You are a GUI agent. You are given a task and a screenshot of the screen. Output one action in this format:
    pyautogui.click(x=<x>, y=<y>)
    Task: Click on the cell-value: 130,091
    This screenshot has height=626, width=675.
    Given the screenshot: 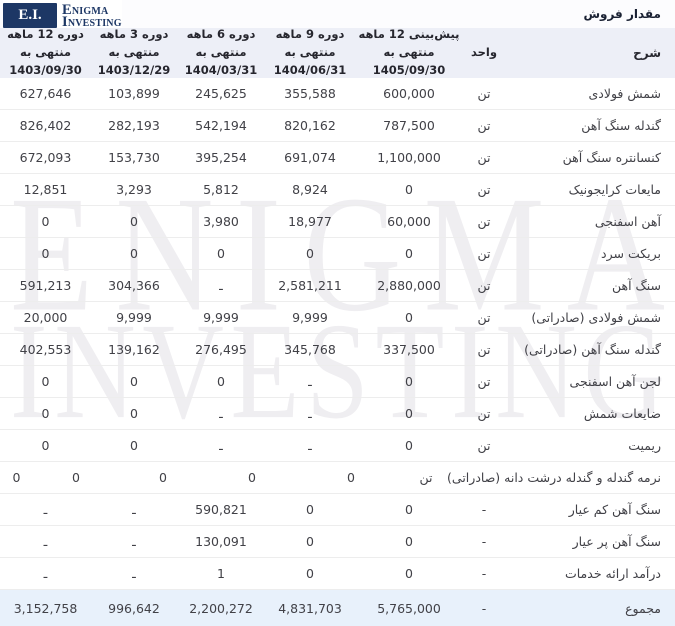 What is the action you would take?
    pyautogui.click(x=221, y=541)
    